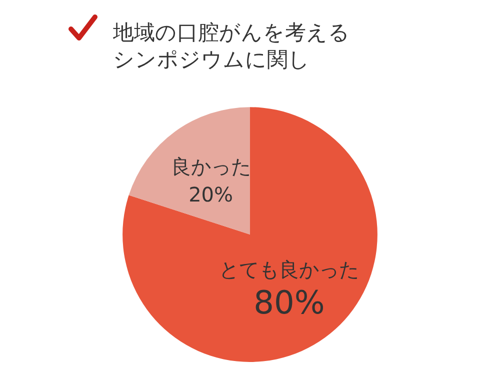  What do you see at coordinates (289, 270) in the screenshot?
I see `slice-label: とても良かった` at bounding box center [289, 270].